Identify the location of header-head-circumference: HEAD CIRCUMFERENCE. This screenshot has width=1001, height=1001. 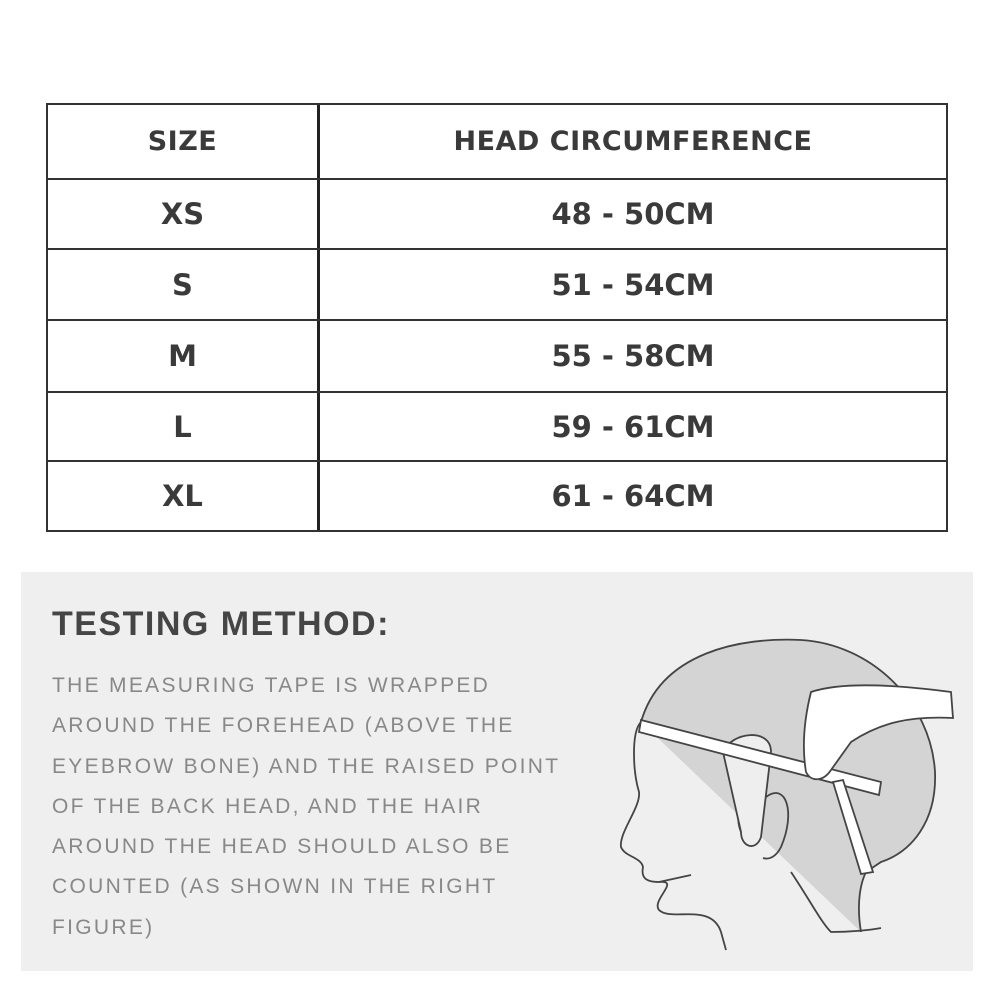
(633, 141).